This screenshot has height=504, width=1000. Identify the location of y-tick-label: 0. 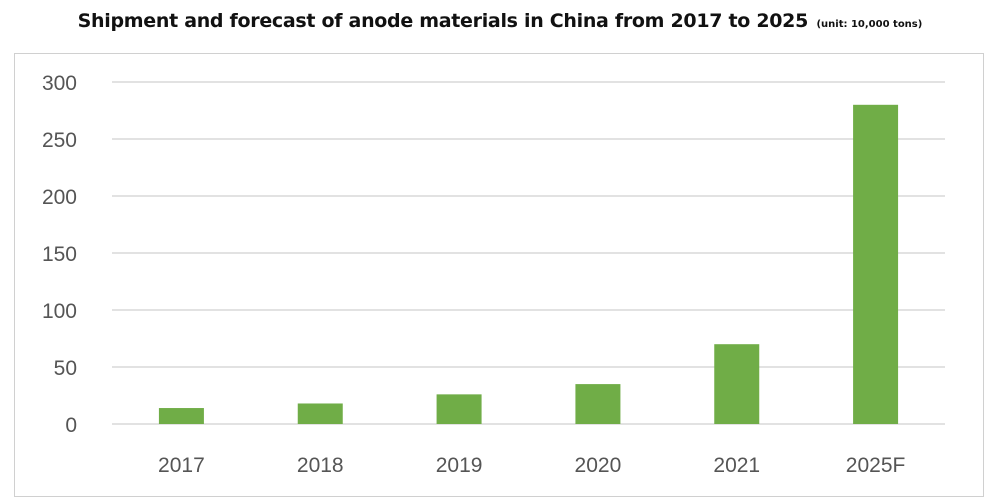
(71, 425).